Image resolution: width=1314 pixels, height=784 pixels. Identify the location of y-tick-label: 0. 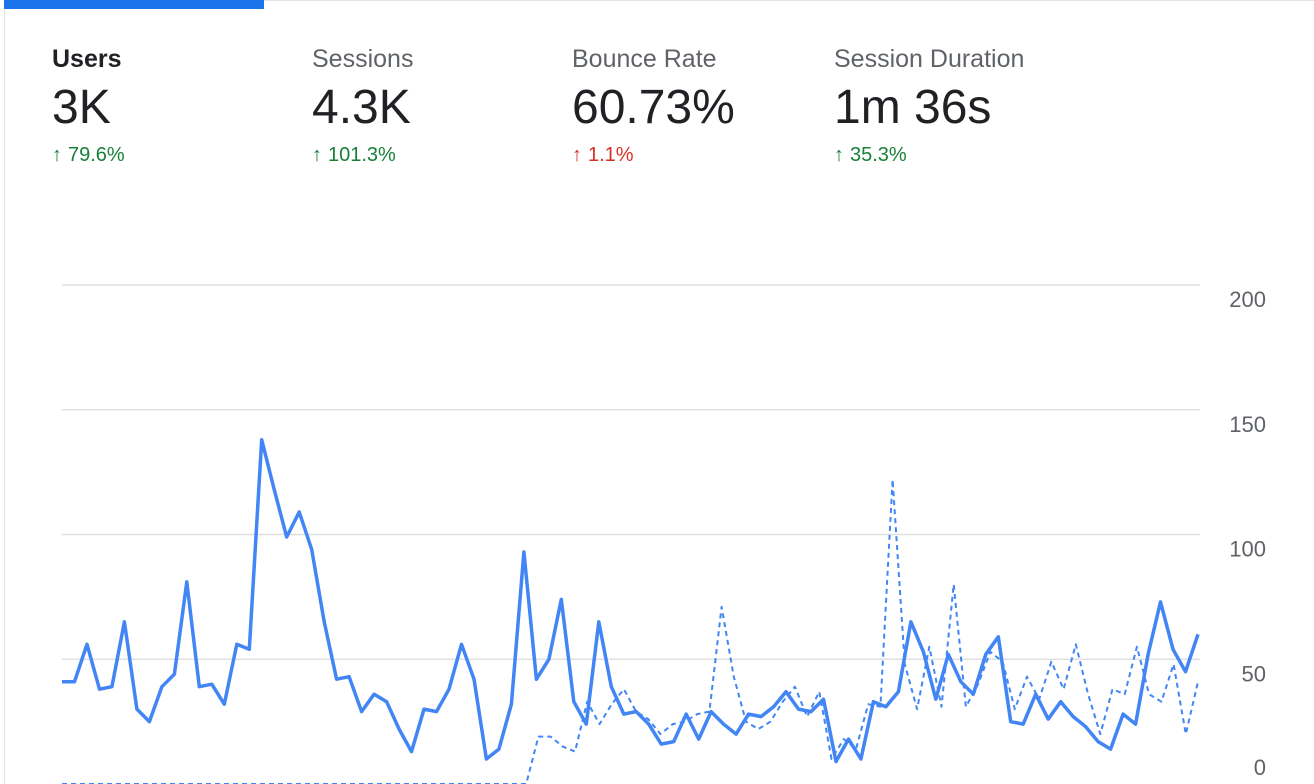
(1260, 767).